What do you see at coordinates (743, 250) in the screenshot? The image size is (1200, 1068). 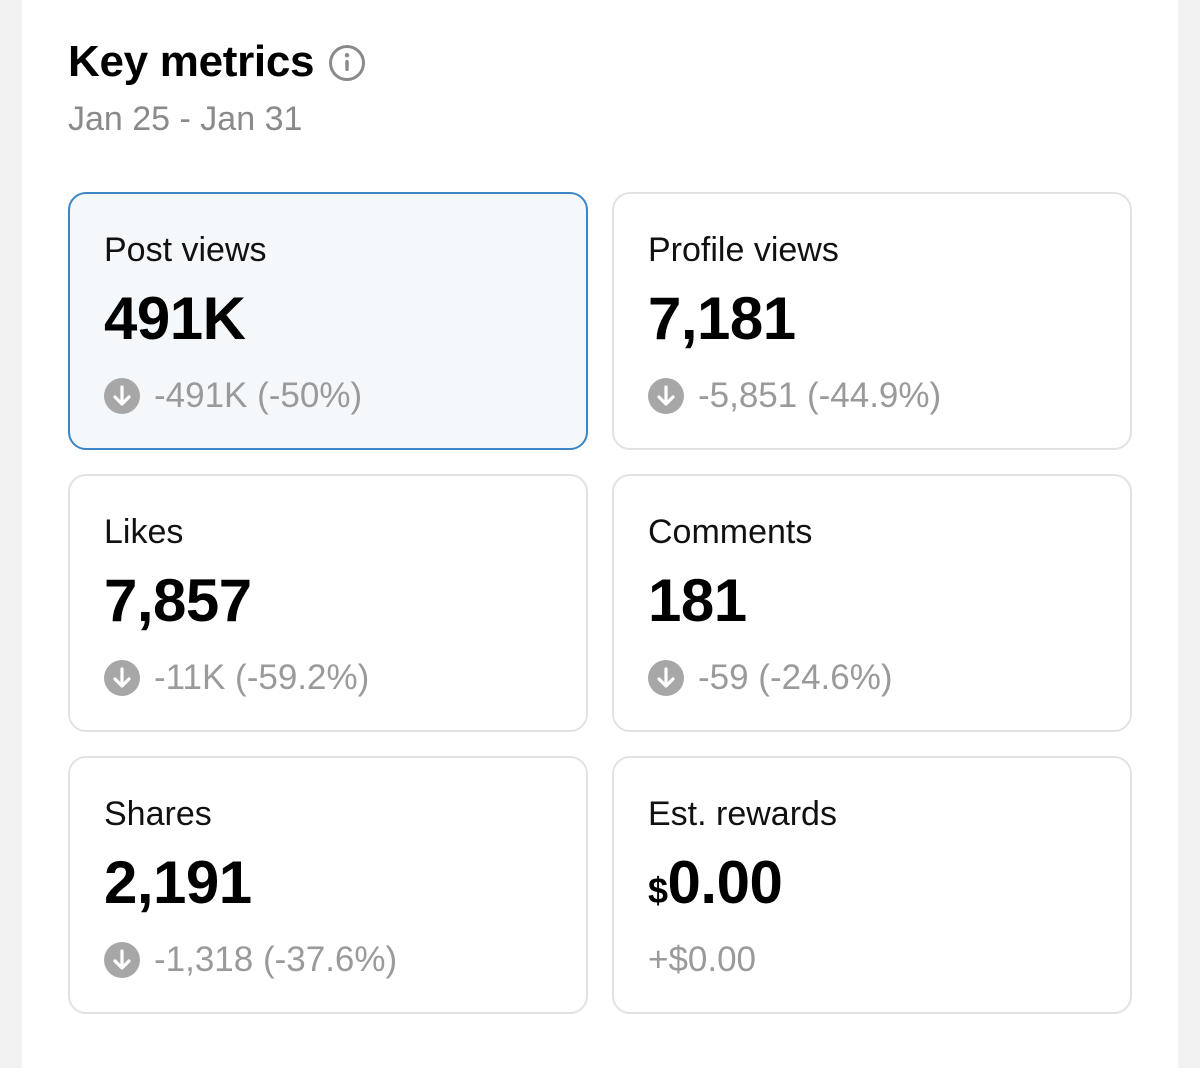 I see `metric-label: Profile views` at bounding box center [743, 250].